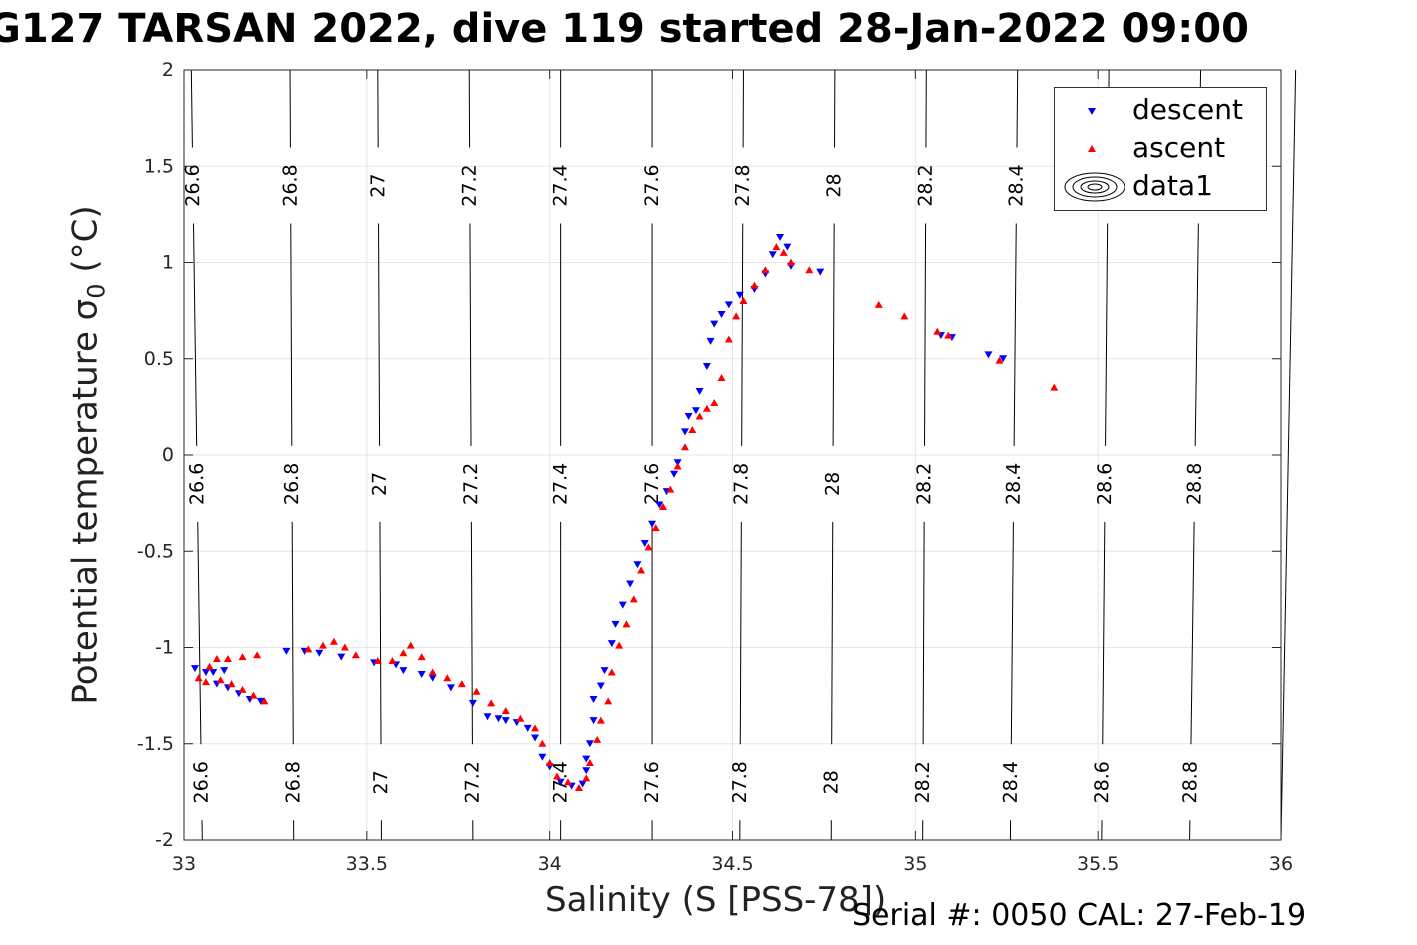  What do you see at coordinates (159, 359) in the screenshot?
I see `y-tick-label: 0.5` at bounding box center [159, 359].